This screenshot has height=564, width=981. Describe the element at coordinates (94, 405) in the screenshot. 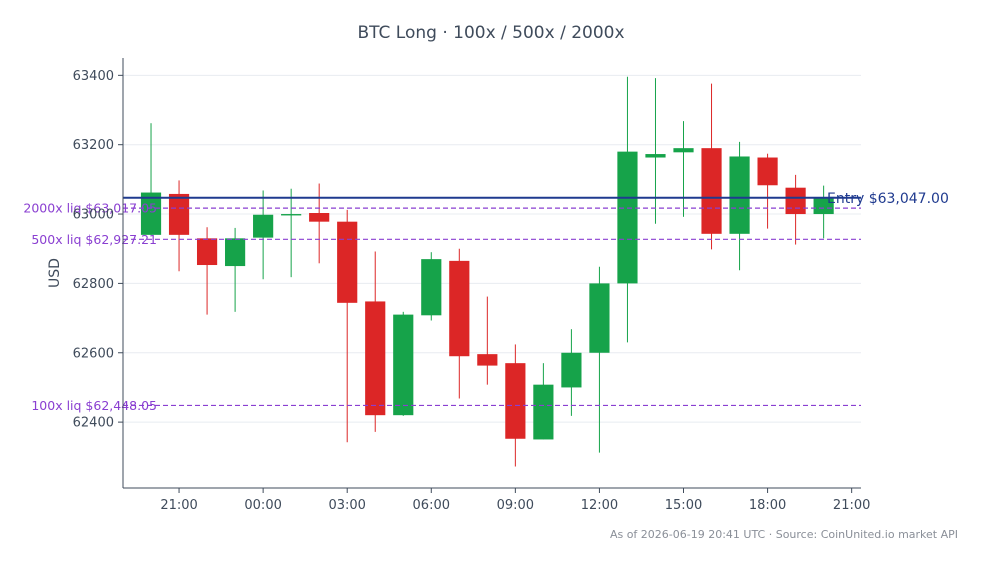

I see `liquidation-label: 100x liq $62,448.05` at that location.